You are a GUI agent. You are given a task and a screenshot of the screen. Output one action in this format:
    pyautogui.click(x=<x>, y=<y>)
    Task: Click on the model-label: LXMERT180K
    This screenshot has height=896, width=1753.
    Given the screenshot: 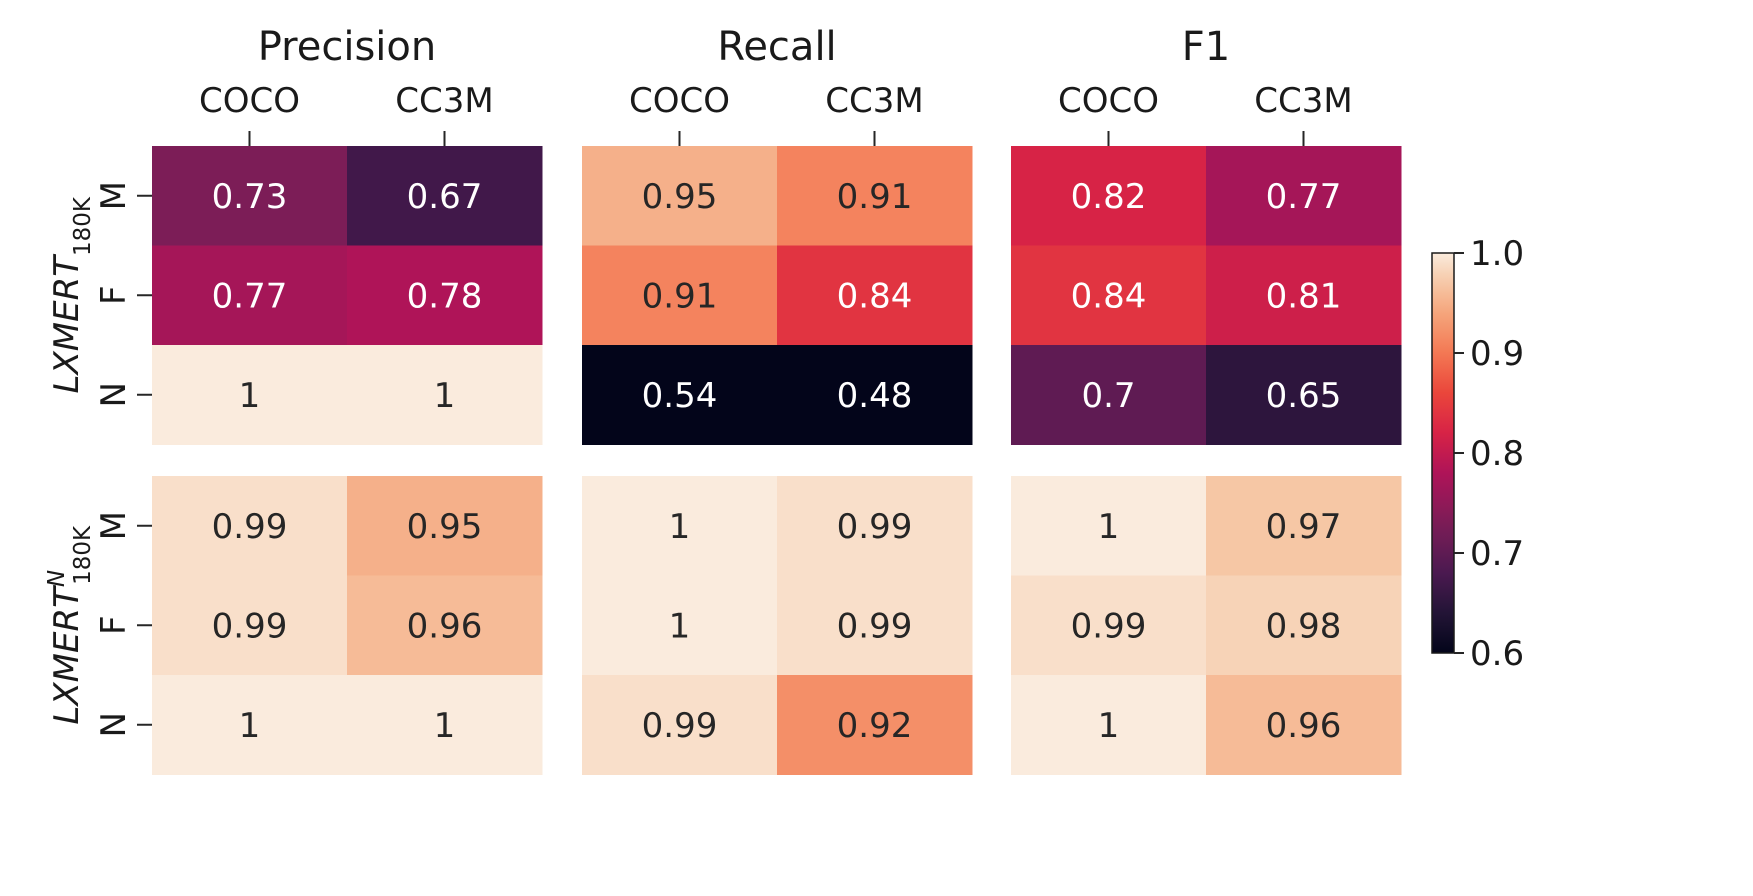 What is the action you would take?
    pyautogui.click(x=71, y=294)
    